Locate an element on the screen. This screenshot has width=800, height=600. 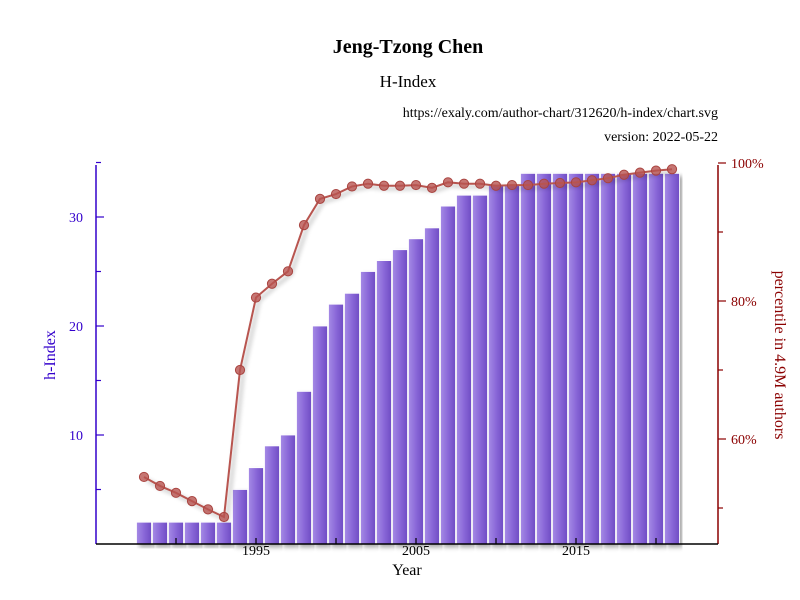
x-tick-label: 2015 is located at coordinates (576, 551).